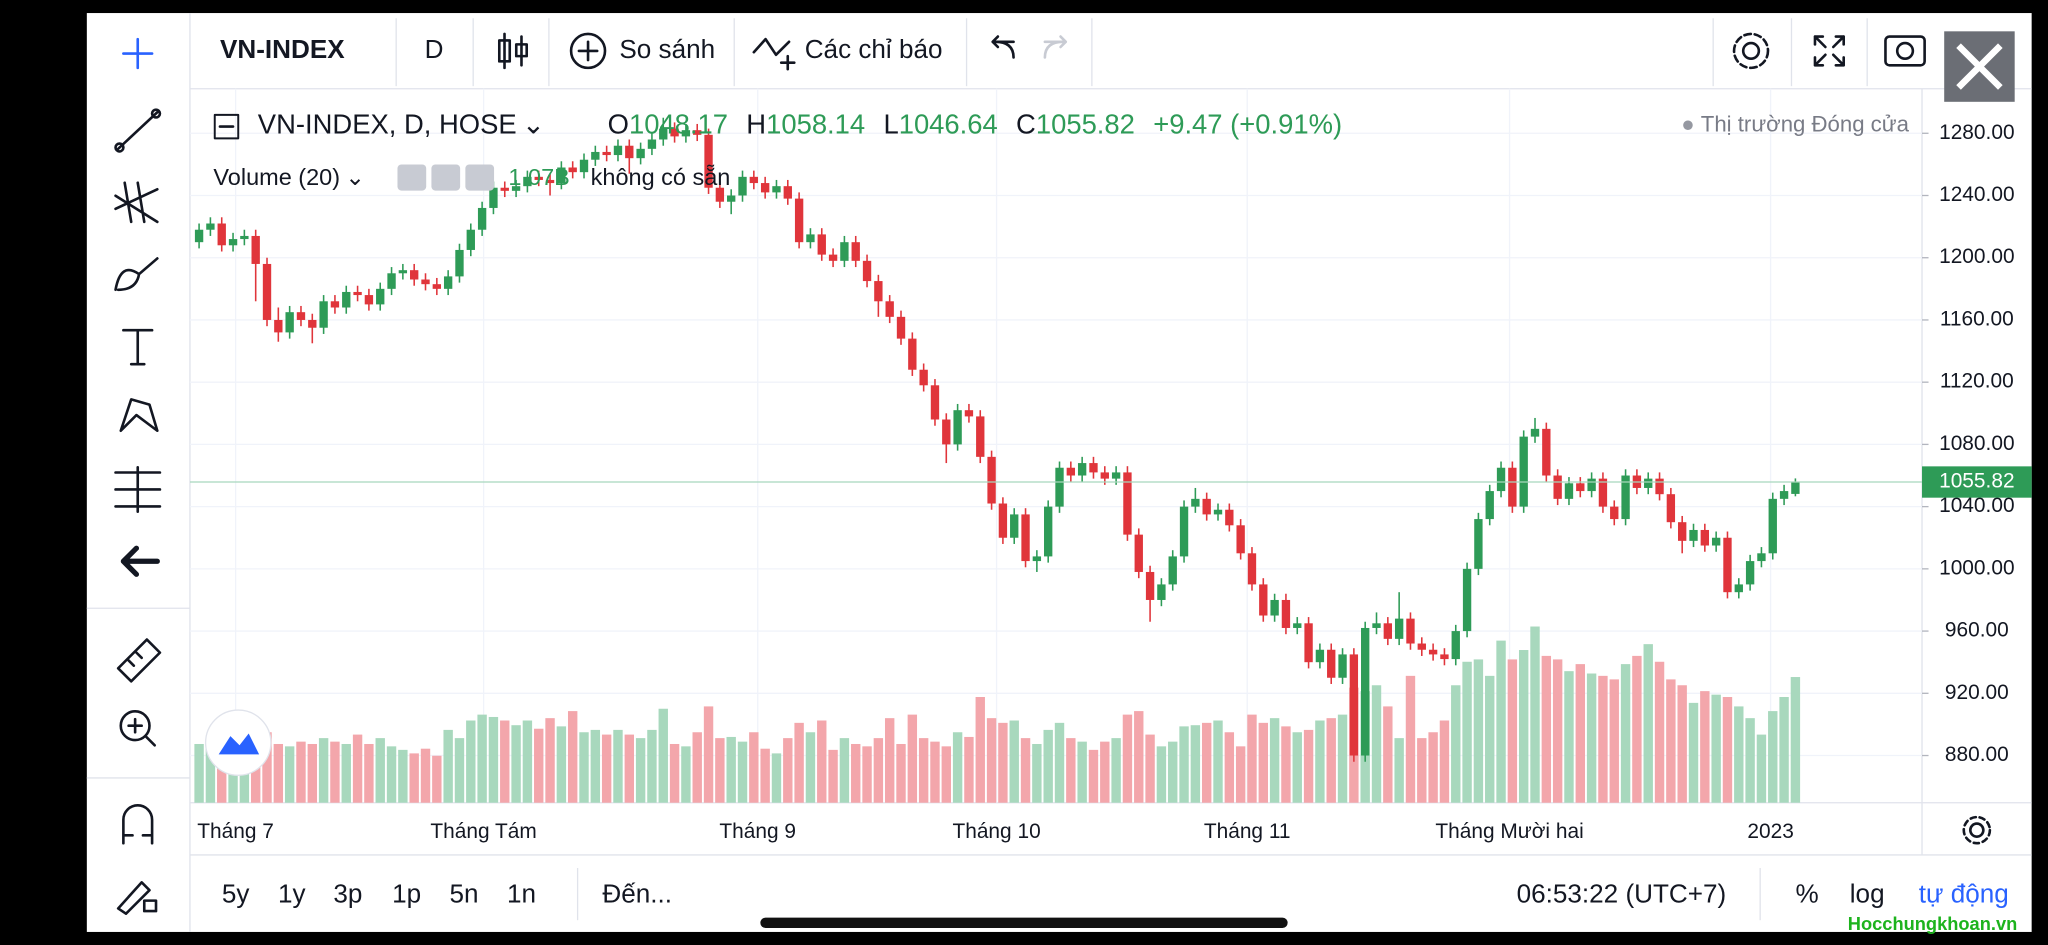 Image resolution: width=2048 pixels, height=945 pixels. What do you see at coordinates (1807, 893) in the screenshot?
I see `percent-toggle: %` at bounding box center [1807, 893].